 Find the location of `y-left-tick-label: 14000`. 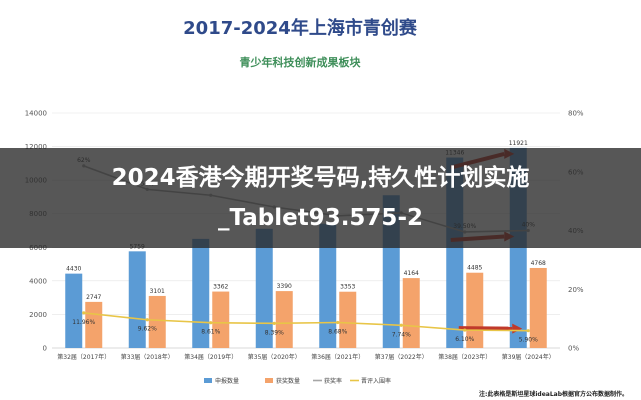

y-left-tick-label: 14000 is located at coordinates (36, 114).